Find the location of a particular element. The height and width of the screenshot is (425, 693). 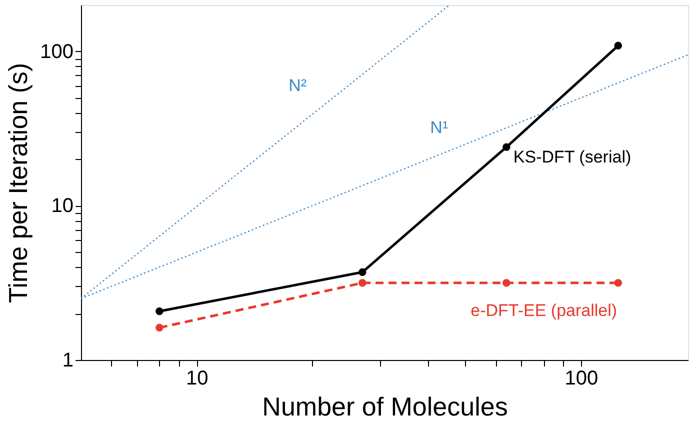

y-tick-label: 100 is located at coordinates (57, 51).